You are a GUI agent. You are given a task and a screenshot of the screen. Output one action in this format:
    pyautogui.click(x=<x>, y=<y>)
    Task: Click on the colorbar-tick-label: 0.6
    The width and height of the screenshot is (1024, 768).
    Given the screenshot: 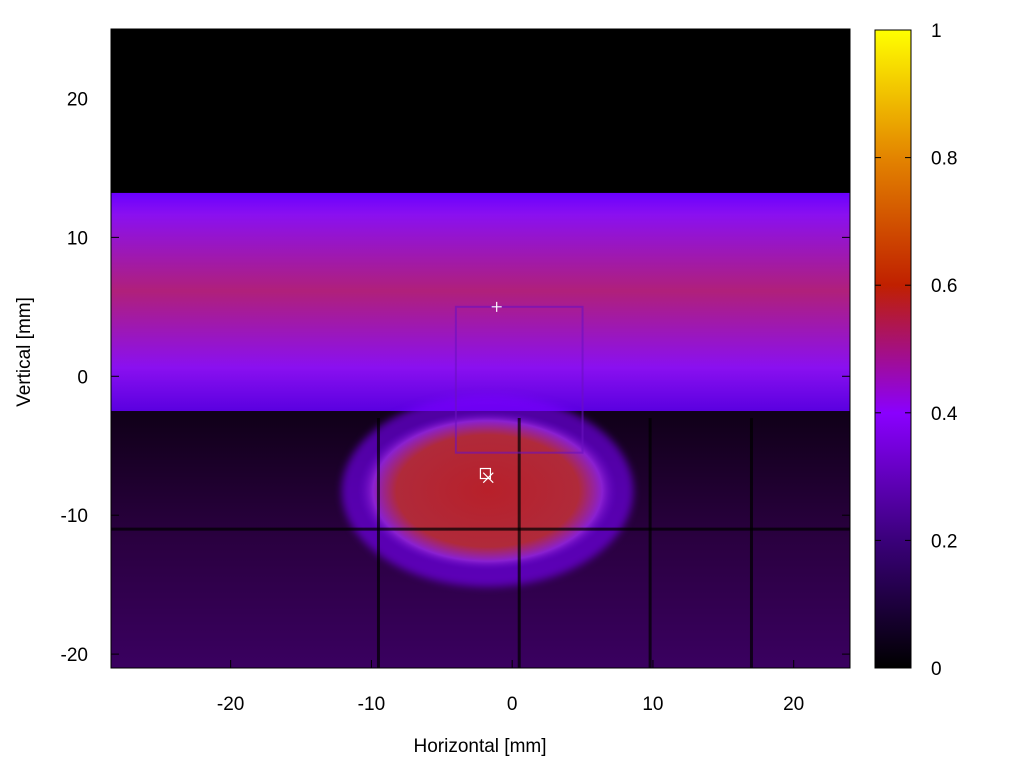 What is the action you would take?
    pyautogui.click(x=944, y=286)
    